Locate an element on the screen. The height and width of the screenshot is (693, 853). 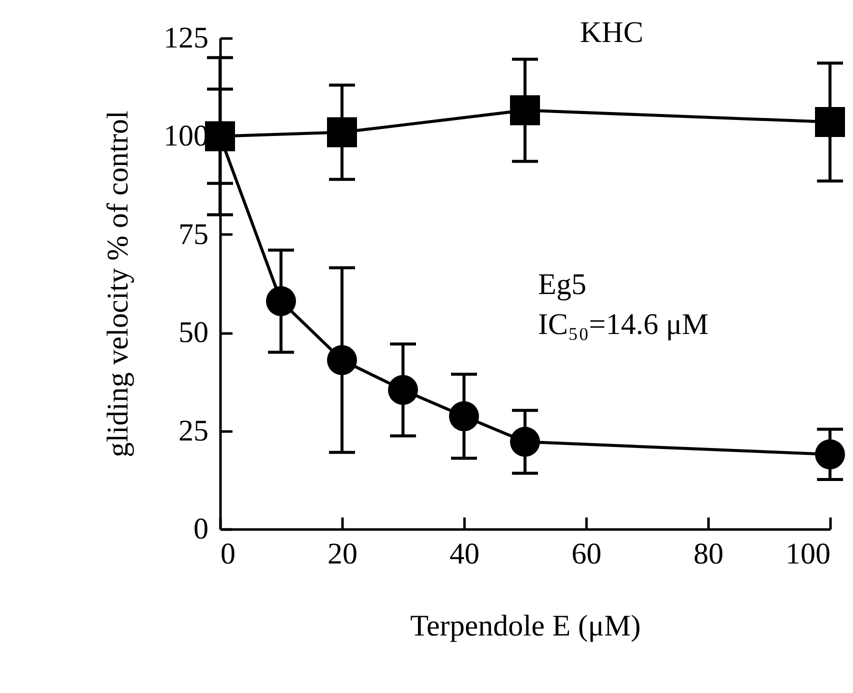
x-tick-label: 80 is located at coordinates (709, 554).